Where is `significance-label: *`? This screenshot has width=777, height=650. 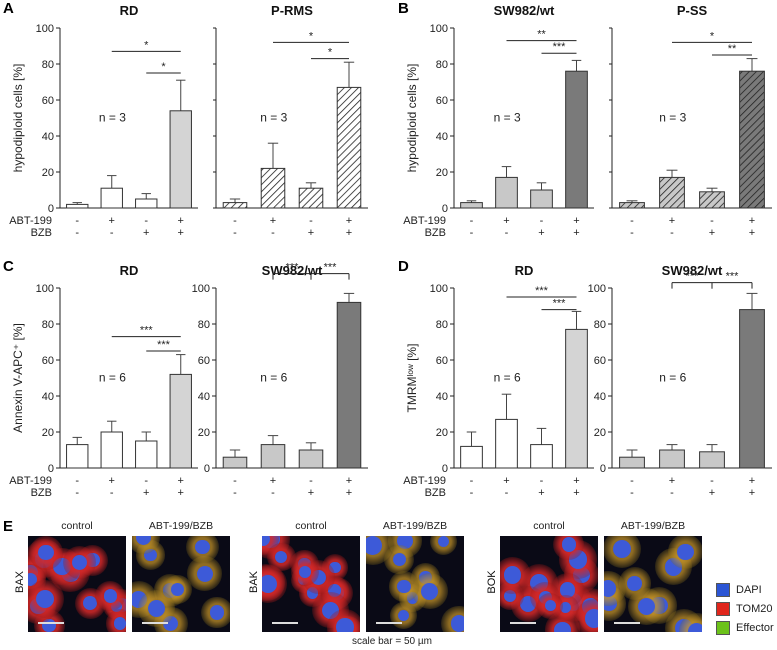
significance-label: * is located at coordinates (311, 36).